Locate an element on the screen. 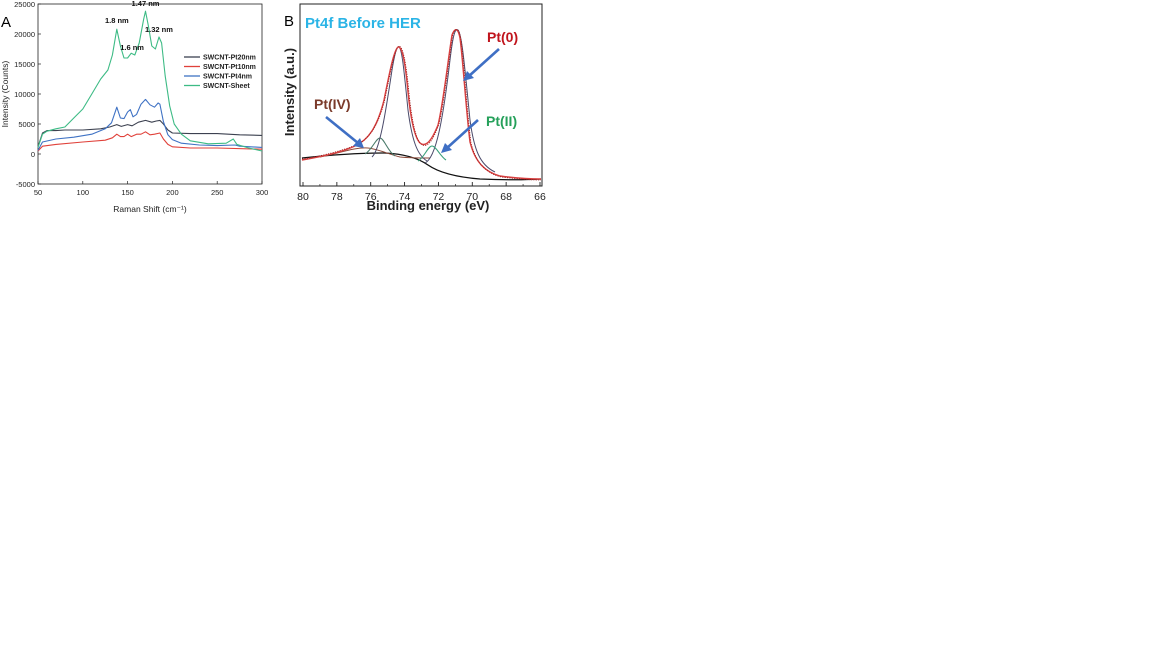  panel-b-fit-envelope is located at coordinates (421, 104).